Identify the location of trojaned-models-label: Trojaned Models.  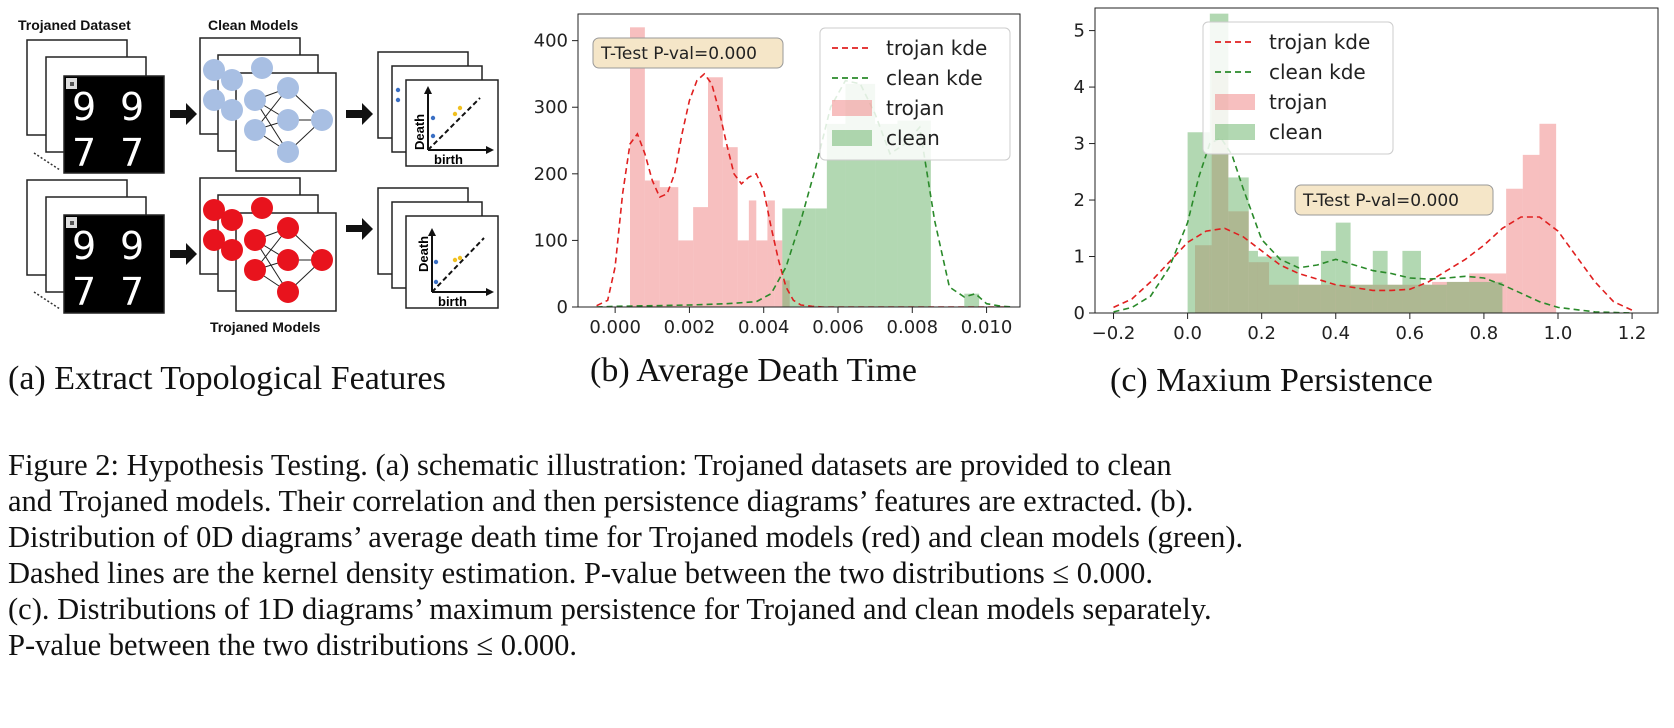
(265, 327).